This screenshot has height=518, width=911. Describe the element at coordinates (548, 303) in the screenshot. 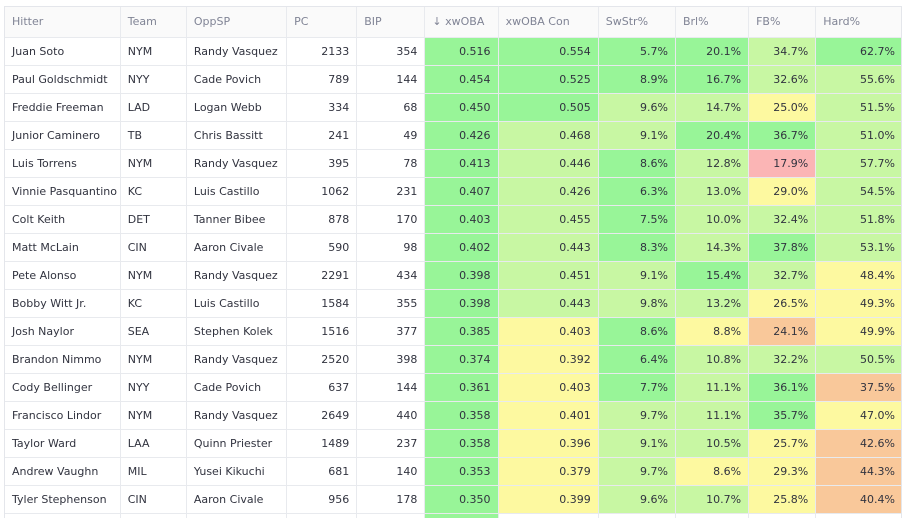

I see `cell-xwoba-con: 0.443` at that location.